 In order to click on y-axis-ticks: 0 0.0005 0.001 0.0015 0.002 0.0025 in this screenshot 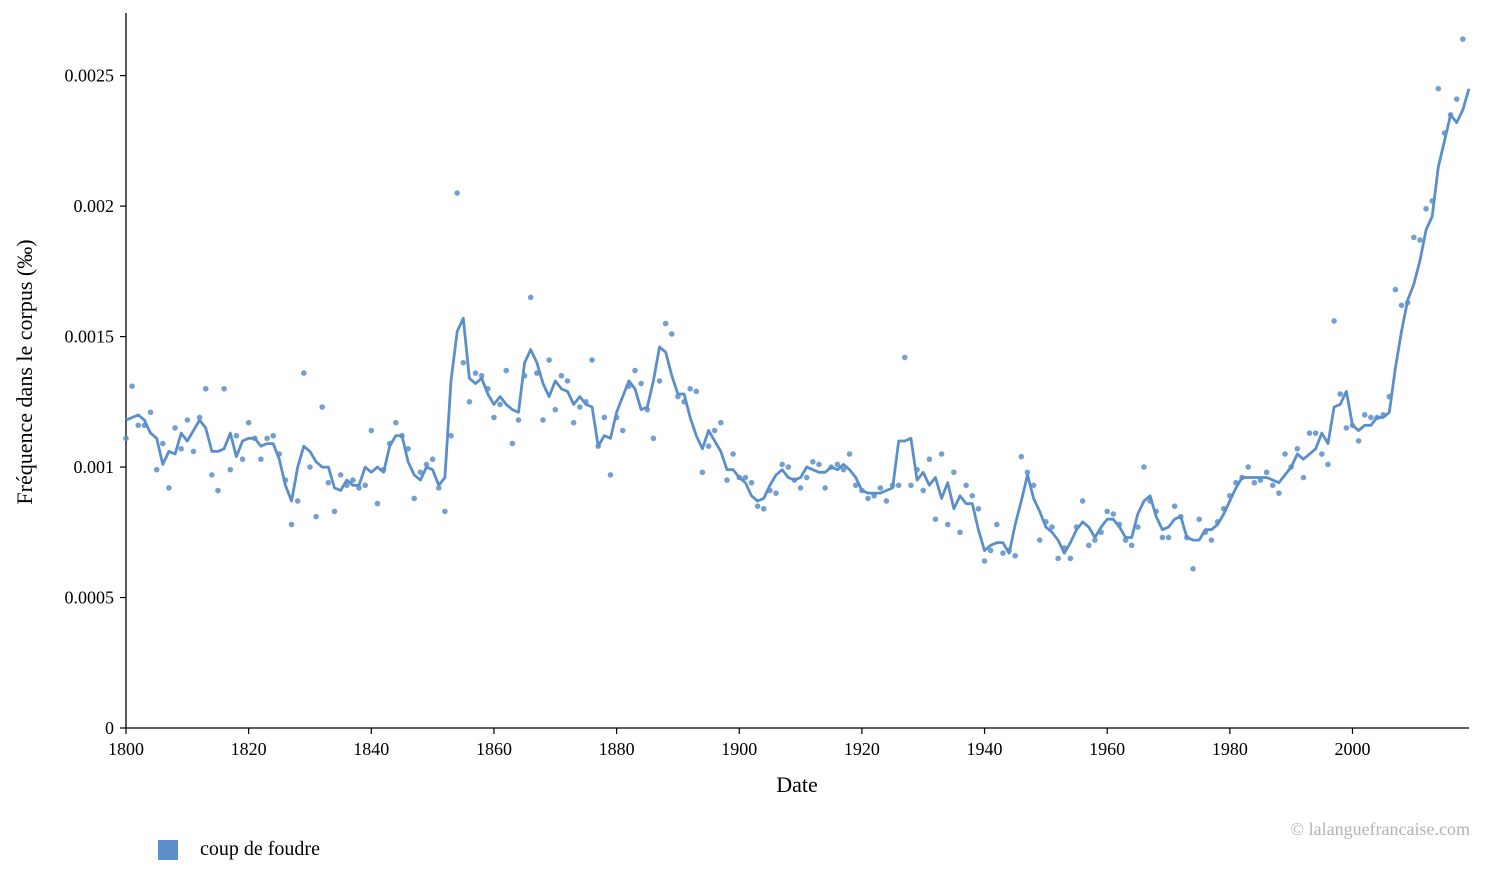, I will do `click(95, 402)`.